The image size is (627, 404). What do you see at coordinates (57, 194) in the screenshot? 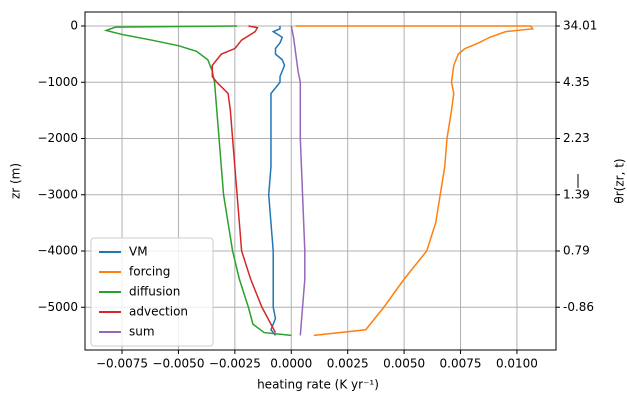
I see `y-tick-label: −3000` at bounding box center [57, 194].